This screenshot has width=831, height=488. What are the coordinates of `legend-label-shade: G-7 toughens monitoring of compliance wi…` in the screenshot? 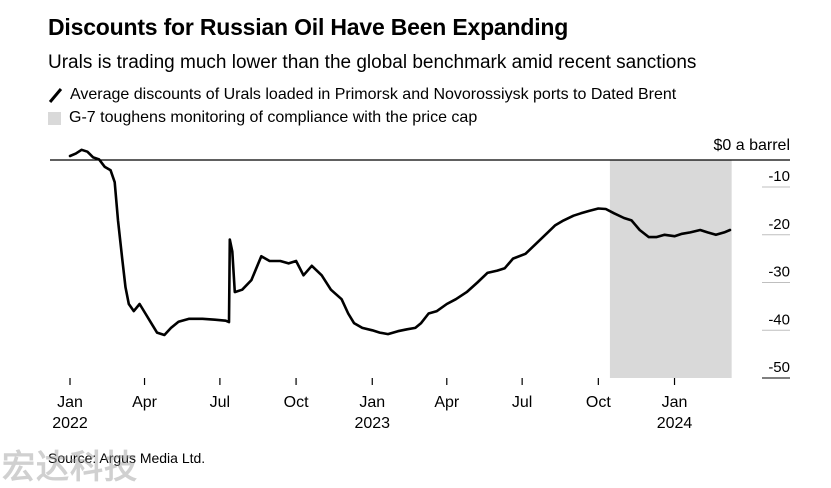 It's located at (273, 117).